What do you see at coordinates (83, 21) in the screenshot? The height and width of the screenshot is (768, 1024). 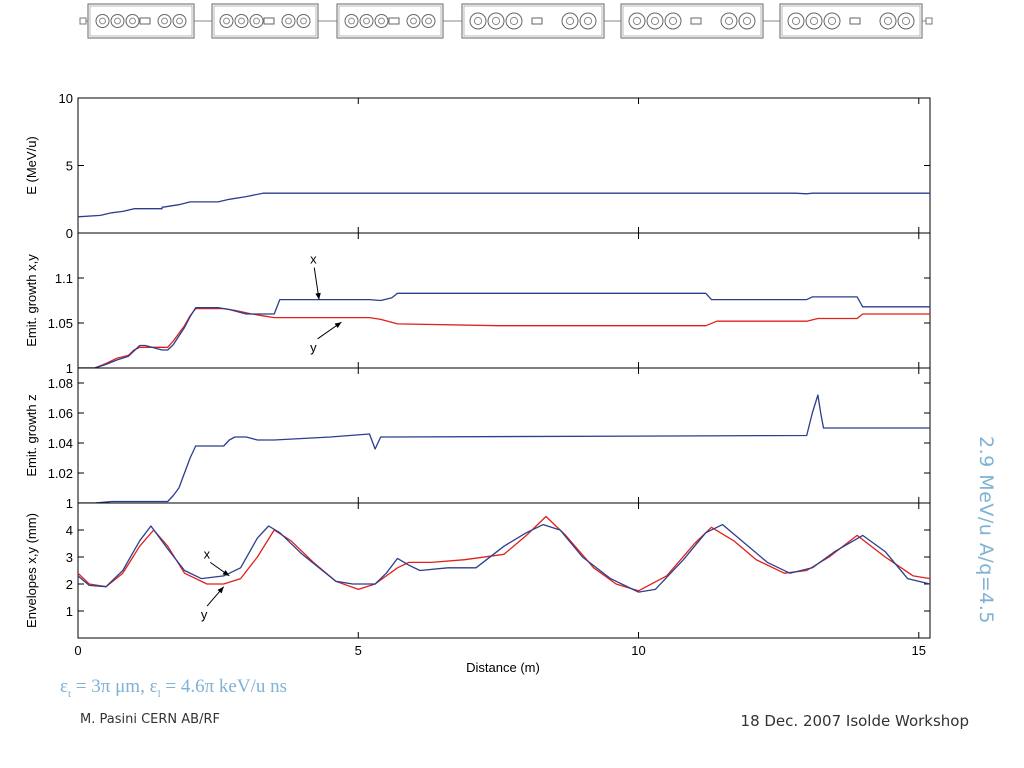 I see `end-box-left` at bounding box center [83, 21].